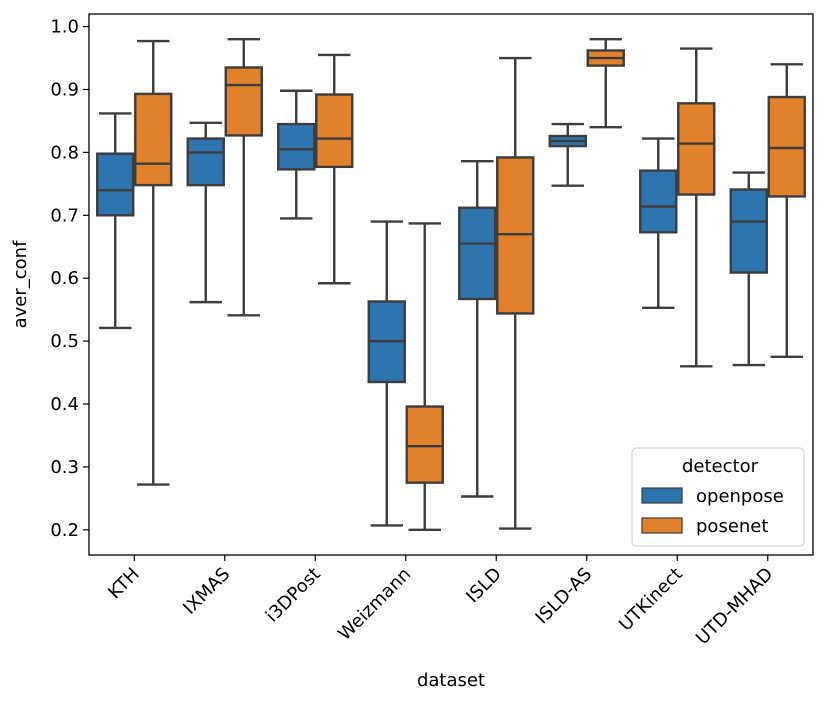  What do you see at coordinates (153, 262) in the screenshot?
I see `box-posenet-KTH` at bounding box center [153, 262].